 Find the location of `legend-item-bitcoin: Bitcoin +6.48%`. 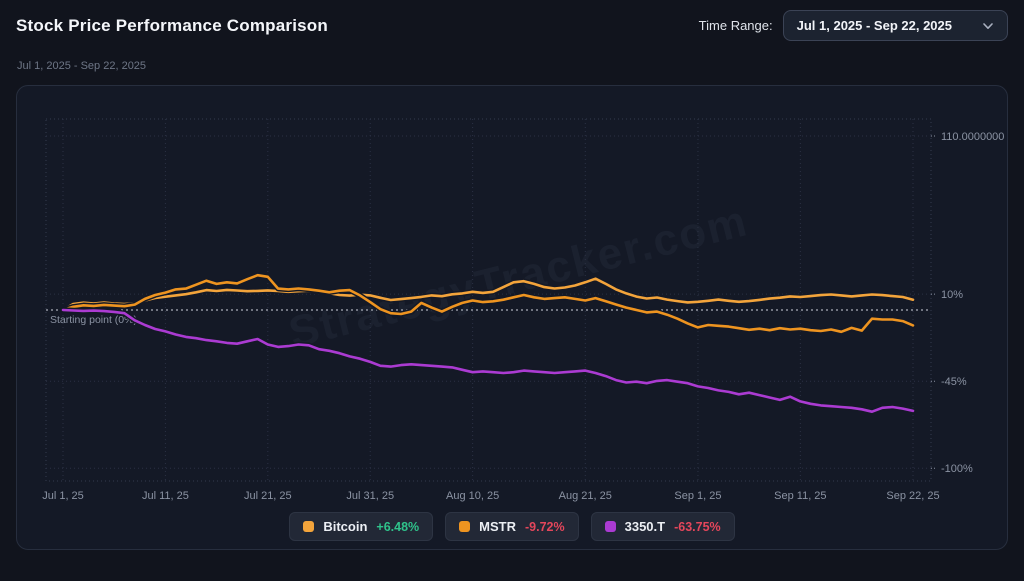

legend-item-bitcoin: Bitcoin +6.48% is located at coordinates (361, 526).